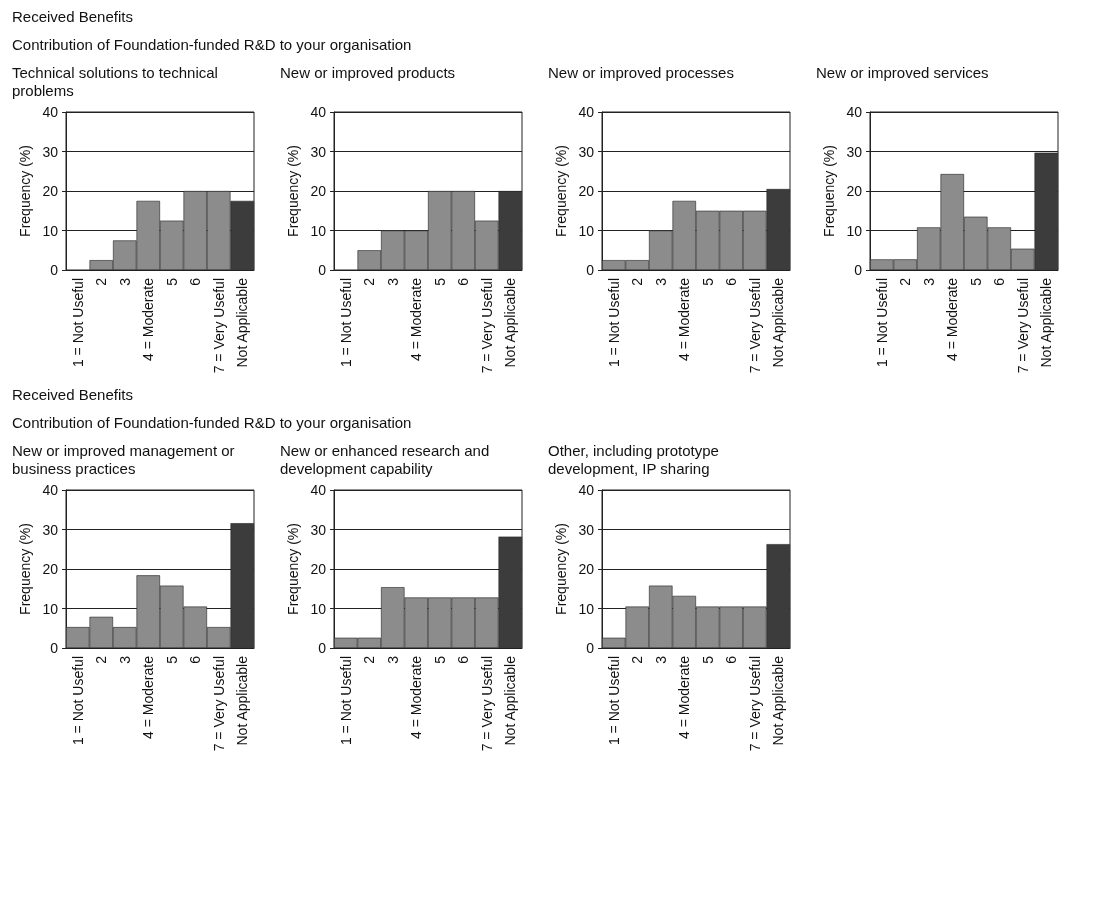  I want to click on chart-title: Other, including prototype development, IP sharing, so click(633, 460).